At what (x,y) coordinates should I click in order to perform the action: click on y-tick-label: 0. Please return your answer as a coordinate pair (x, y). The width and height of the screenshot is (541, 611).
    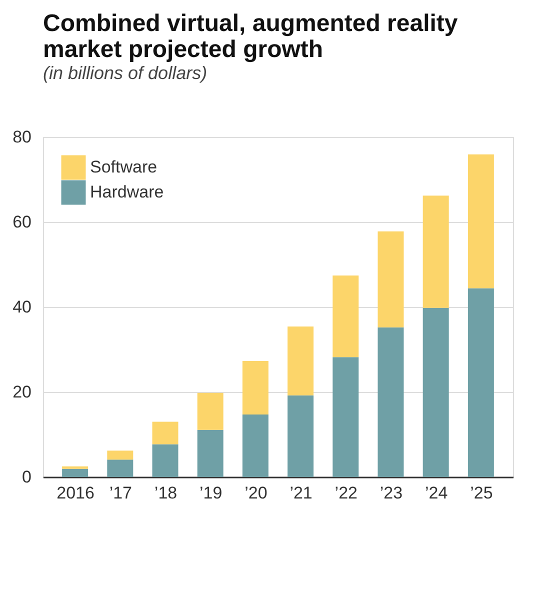
    Looking at the image, I should click on (27, 477).